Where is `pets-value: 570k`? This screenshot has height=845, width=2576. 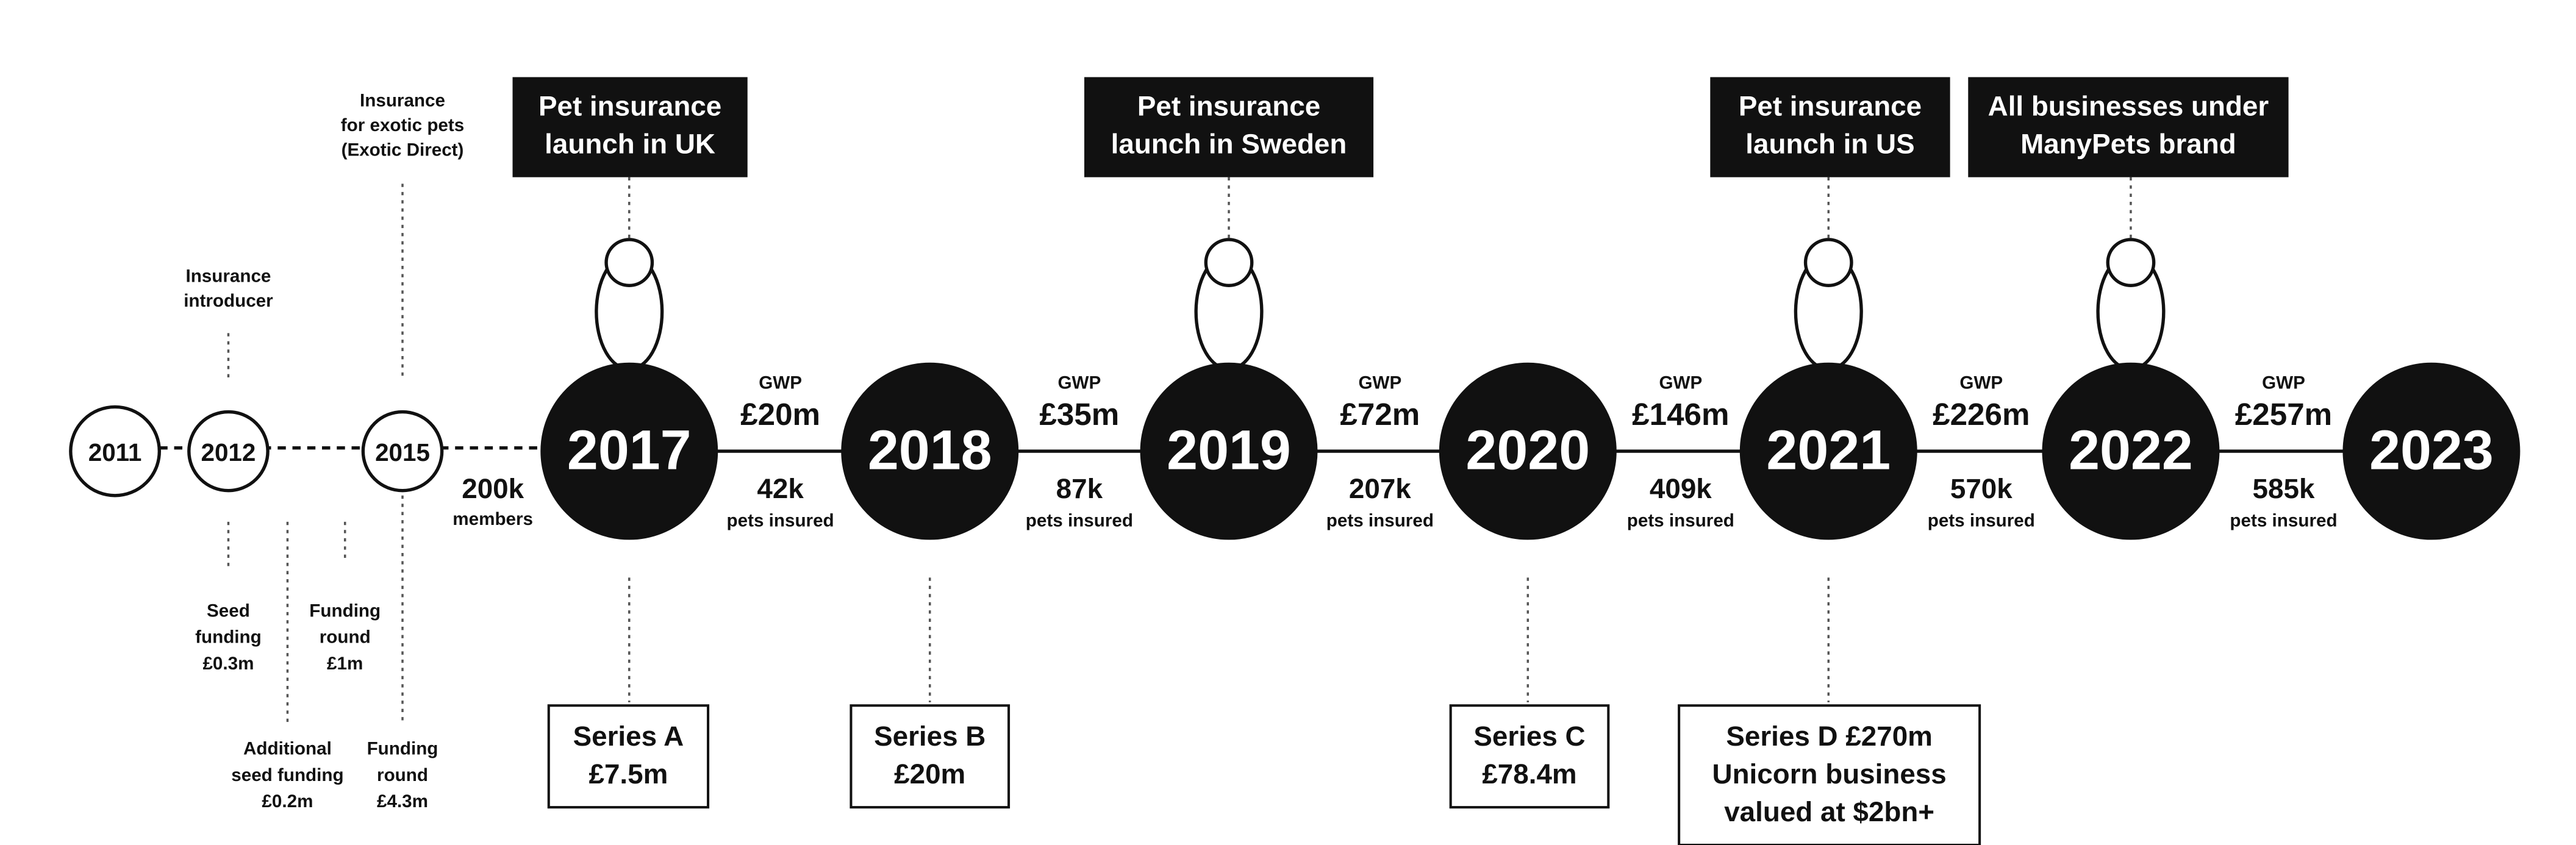 pets-value: 570k is located at coordinates (1981, 488).